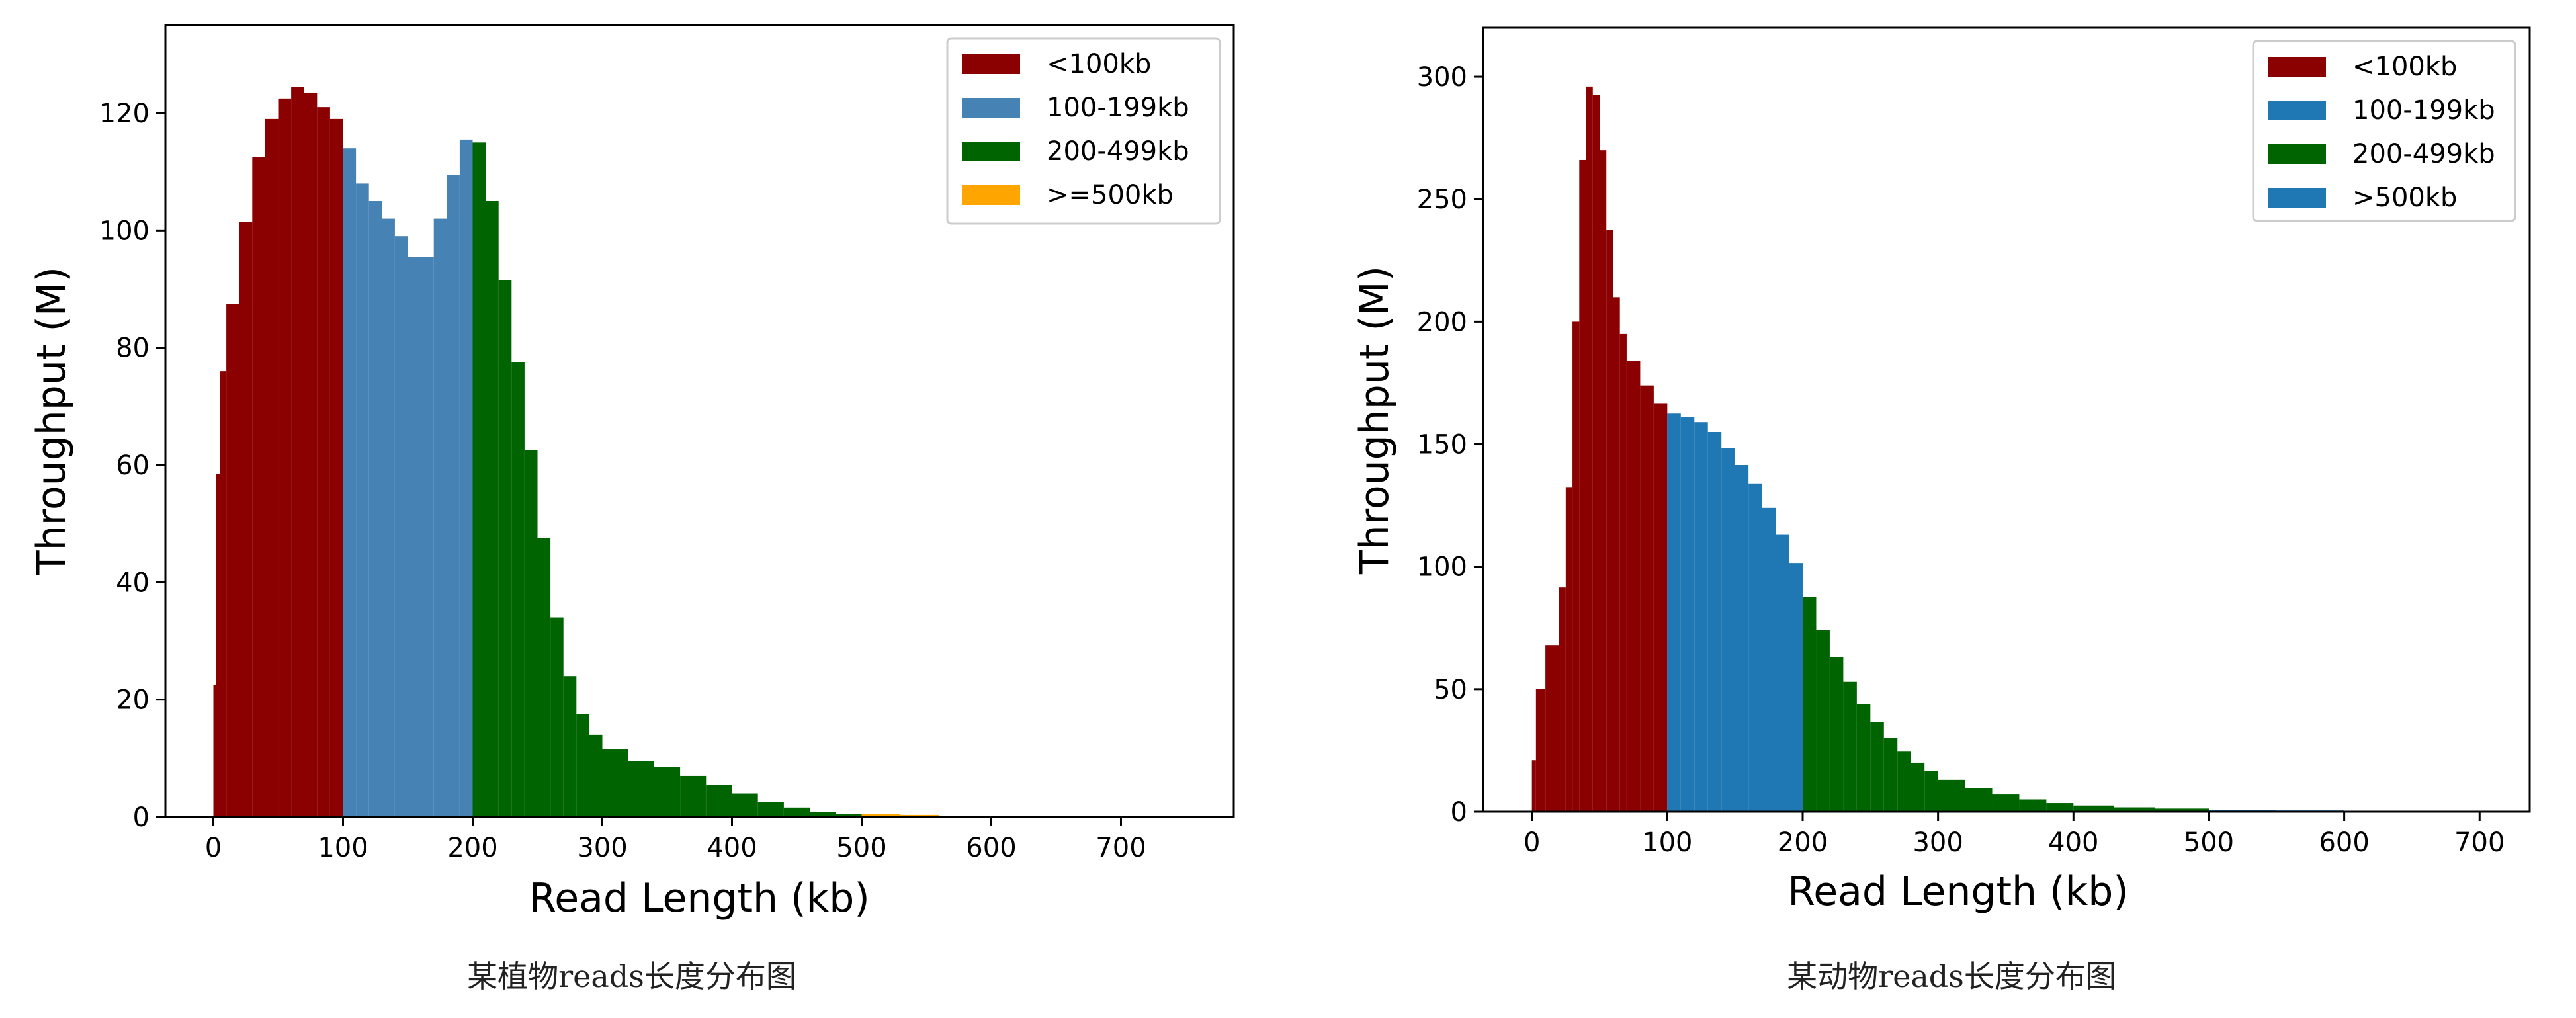 Image resolution: width=2576 pixels, height=1018 pixels. Describe the element at coordinates (141, 817) in the screenshot. I see `plant-ytick-label: 0` at that location.